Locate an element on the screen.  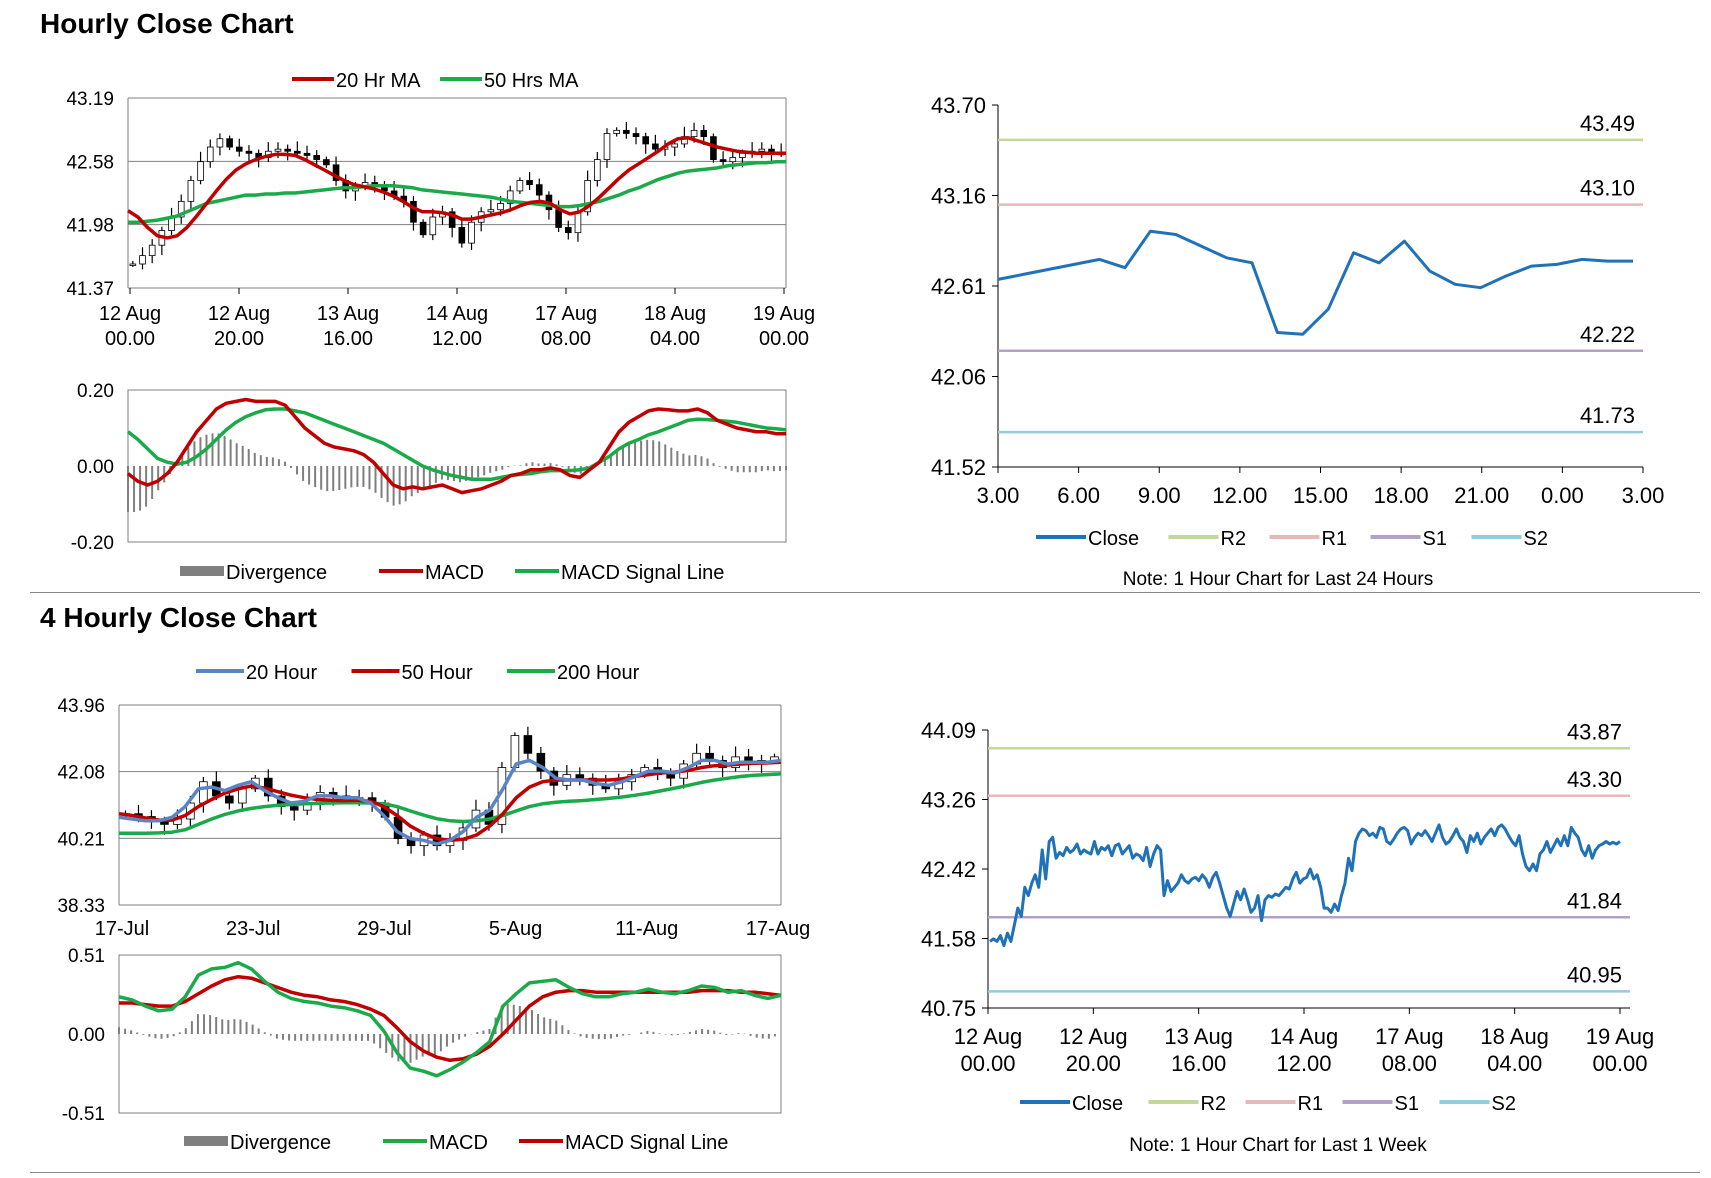
h_price-xtick-time: 00.00 is located at coordinates (784, 339).